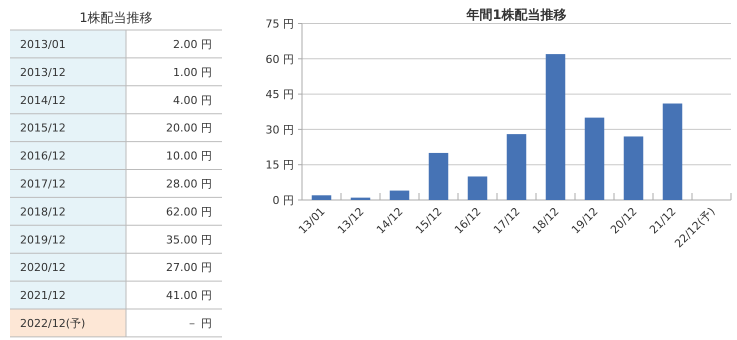 The height and width of the screenshot is (340, 737). Describe the element at coordinates (43, 100) in the screenshot. I see `category-label: 2014/12` at that location.